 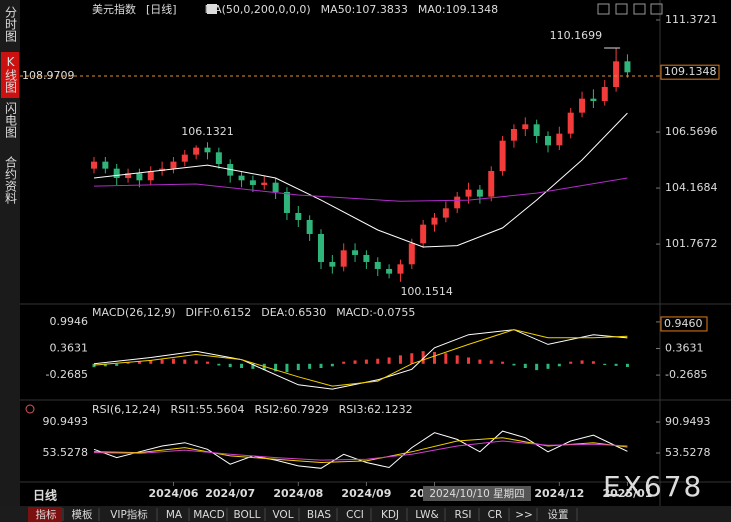 I want to click on side-tab: 合约资料, so click(x=11, y=179).